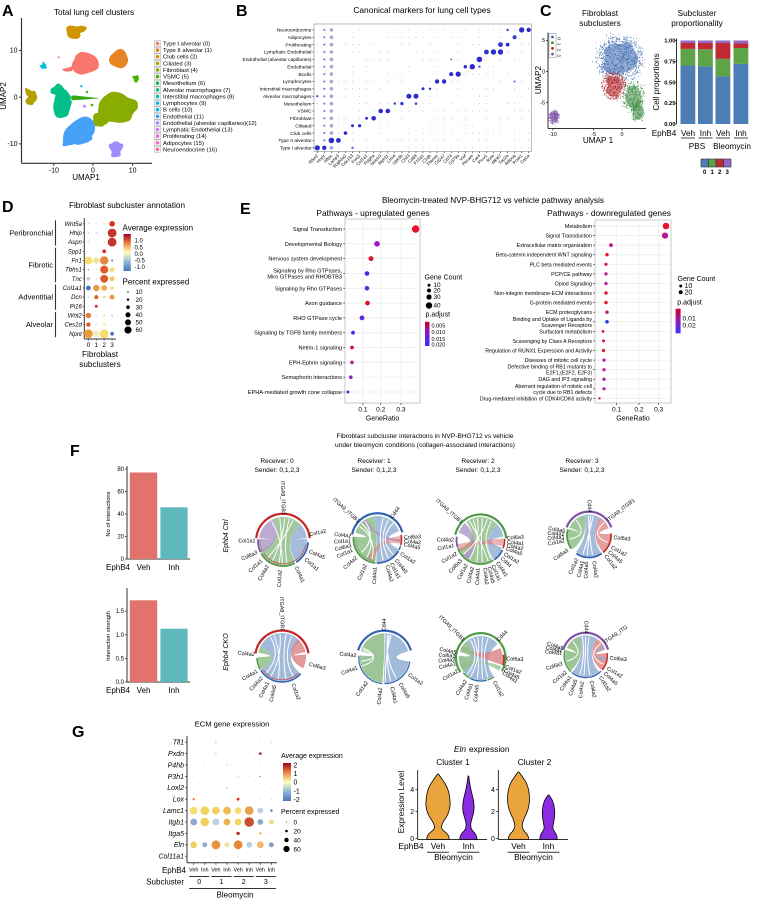 The width and height of the screenshot is (758, 900). What do you see at coordinates (295, 393) in the screenshot?
I see `svg-text:EPHA-mediated growth cone coll: EPHA-mediated growth cone collapse` at bounding box center [295, 393].